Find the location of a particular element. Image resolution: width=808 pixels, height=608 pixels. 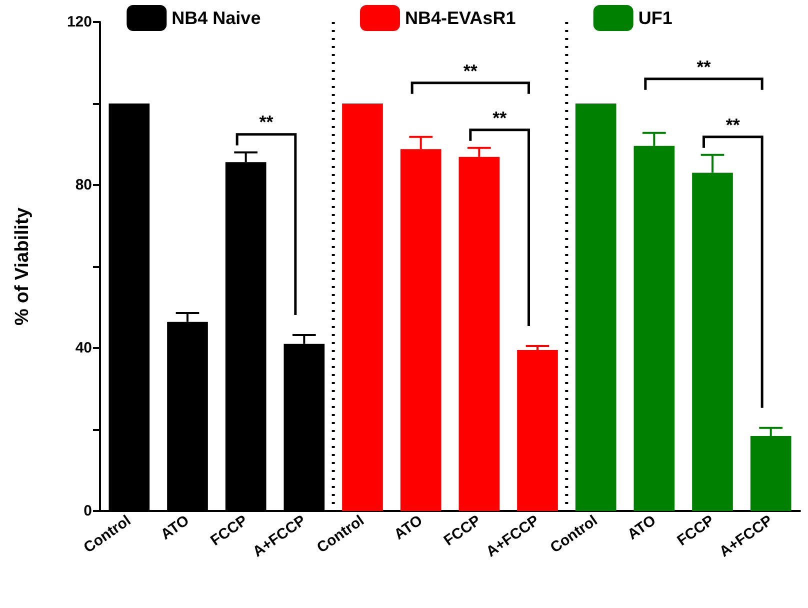

y-axis-title: % of Viability is located at coordinates (22, 266).